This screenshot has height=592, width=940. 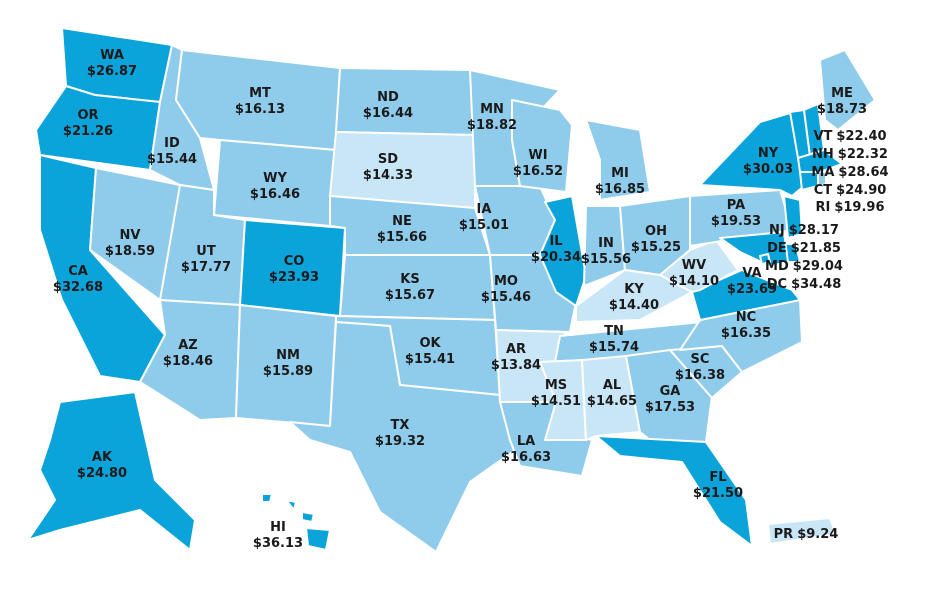 What do you see at coordinates (620, 189) in the screenshot?
I see `state-value: $16.85` at bounding box center [620, 189].